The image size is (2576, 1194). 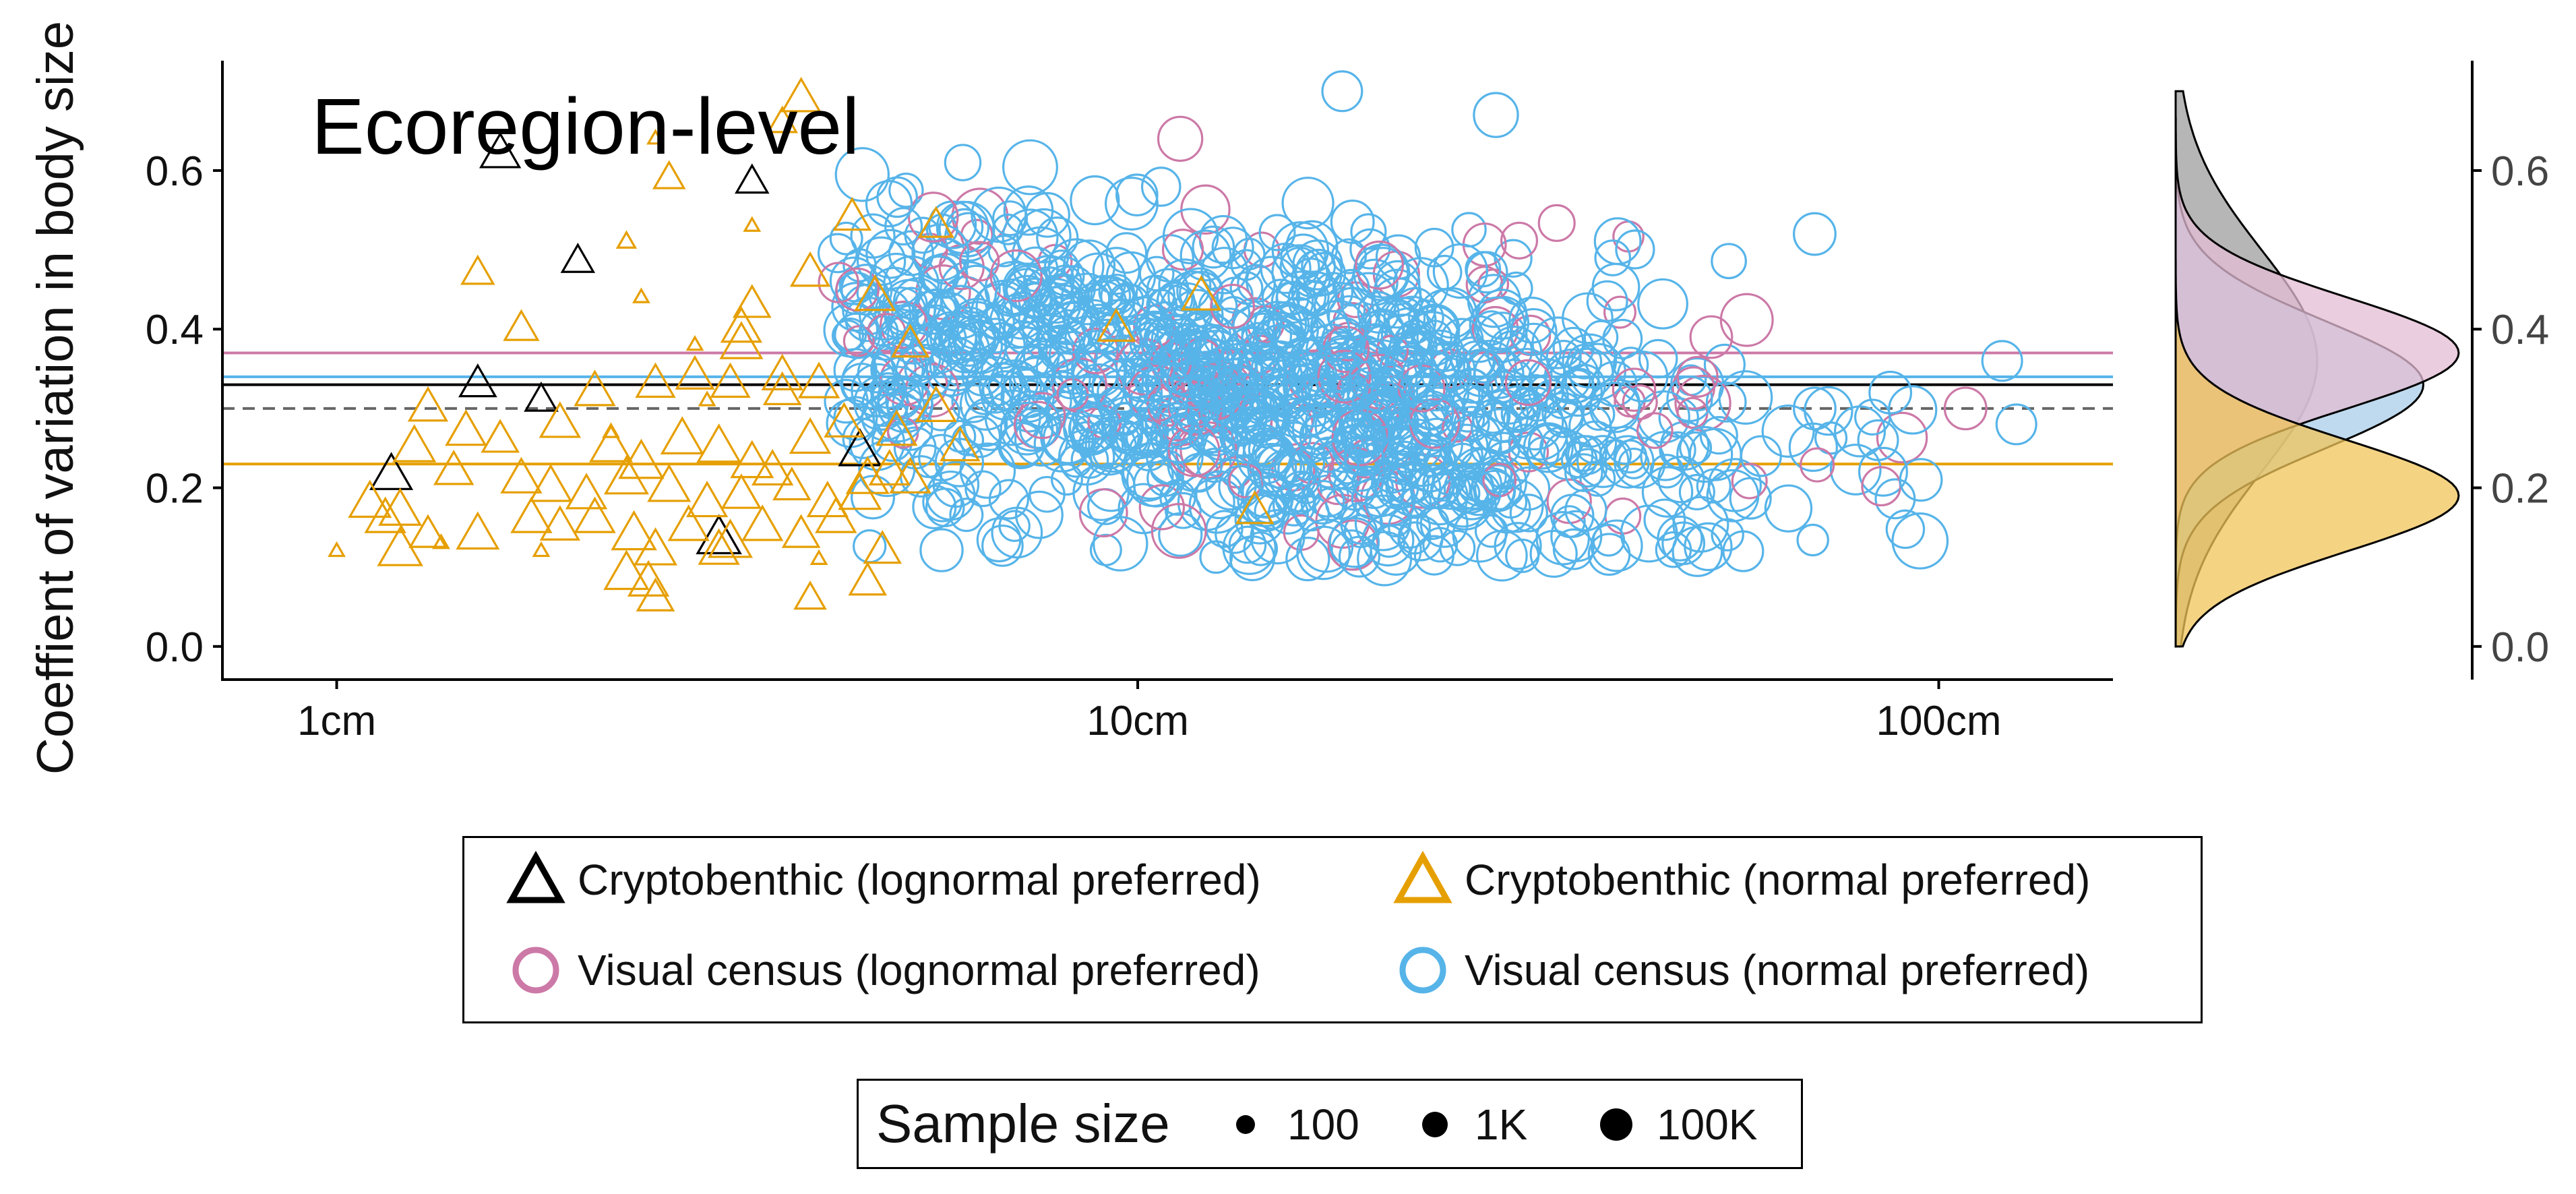 What do you see at coordinates (175, 489) in the screenshot?
I see `y-tick-label: 0.2` at bounding box center [175, 489].